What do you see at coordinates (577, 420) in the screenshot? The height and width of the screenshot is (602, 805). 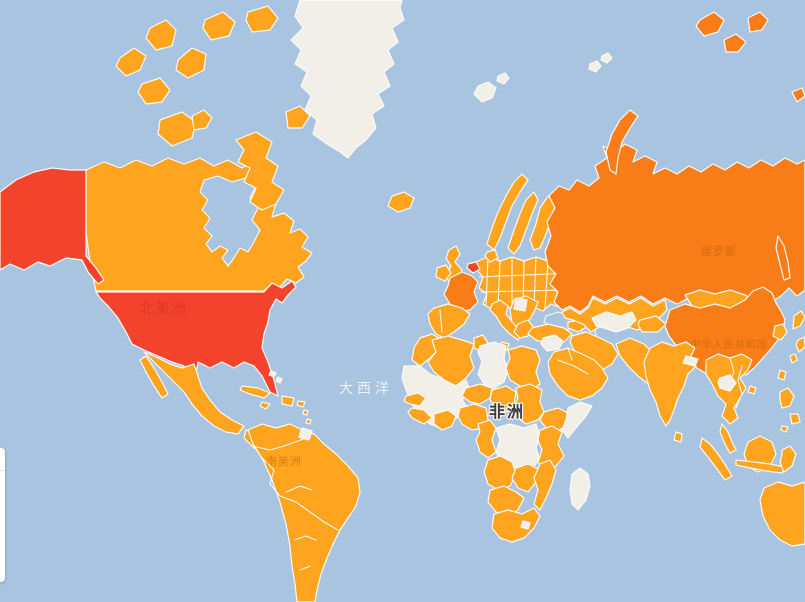 I see `country-somalia` at bounding box center [577, 420].